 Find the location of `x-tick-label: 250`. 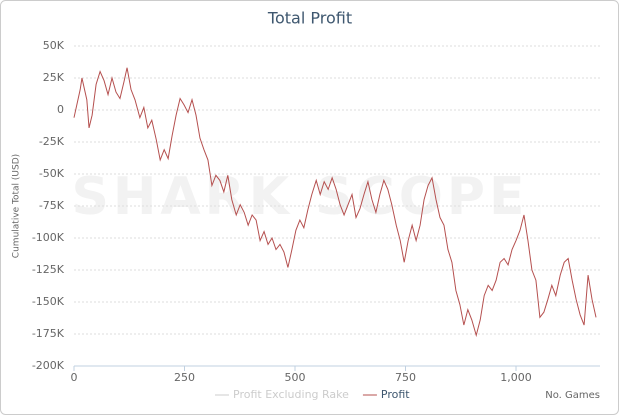

x-tick-label: 250 is located at coordinates (184, 377).